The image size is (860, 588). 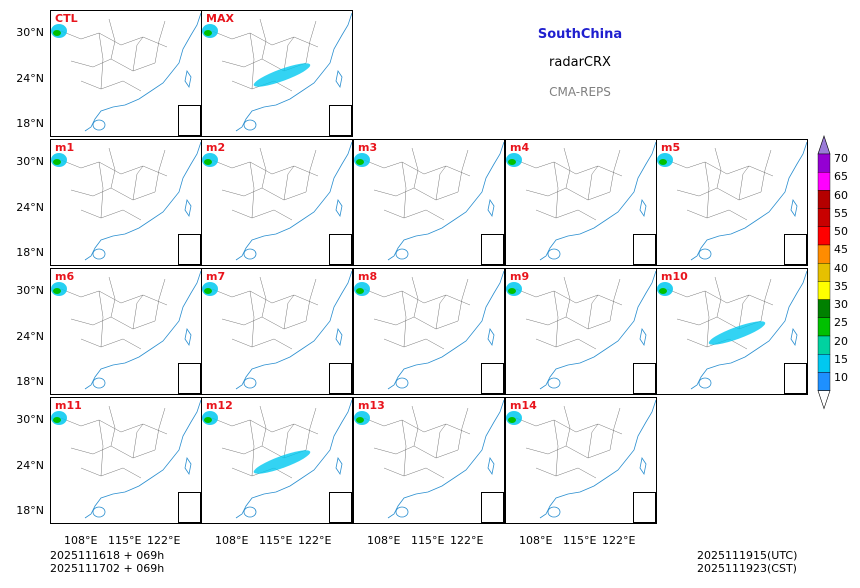 I want to click on colorbar-label-20: 20, so click(x=841, y=341).